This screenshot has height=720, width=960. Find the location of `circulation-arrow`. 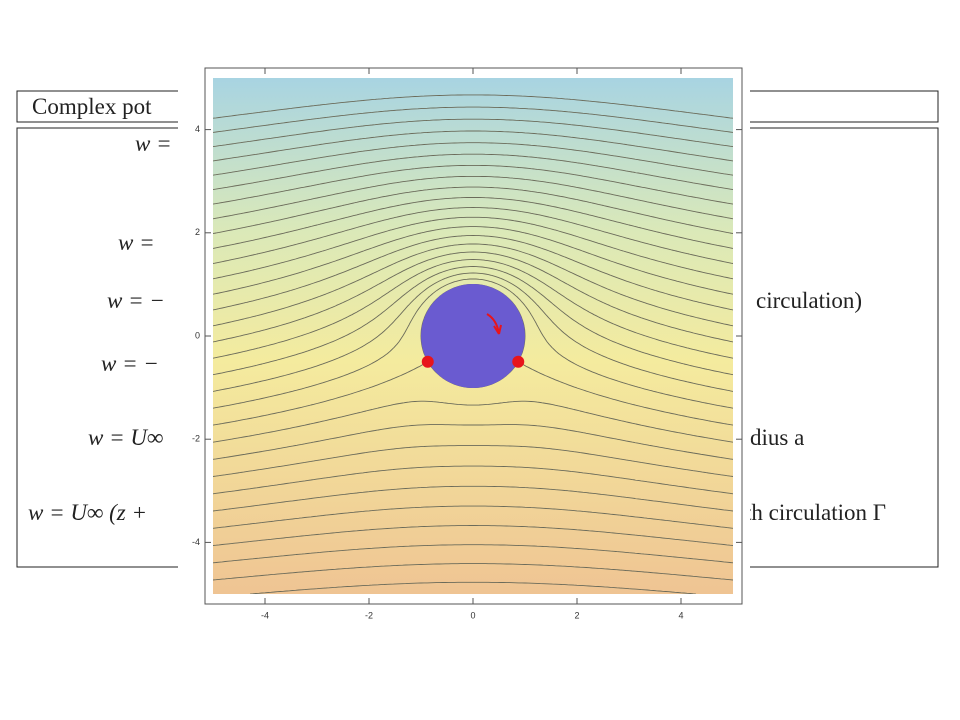

circulation-arrow is located at coordinates (494, 324).